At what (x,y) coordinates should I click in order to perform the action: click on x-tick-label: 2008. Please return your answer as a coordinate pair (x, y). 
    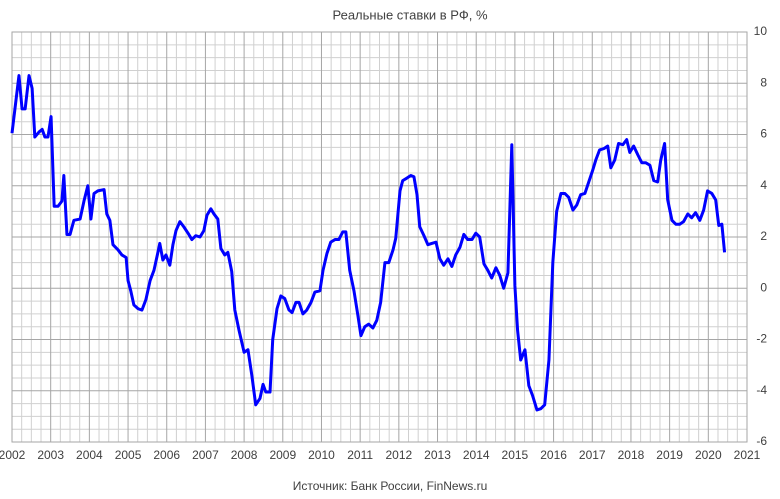
    Looking at the image, I should click on (244, 455).